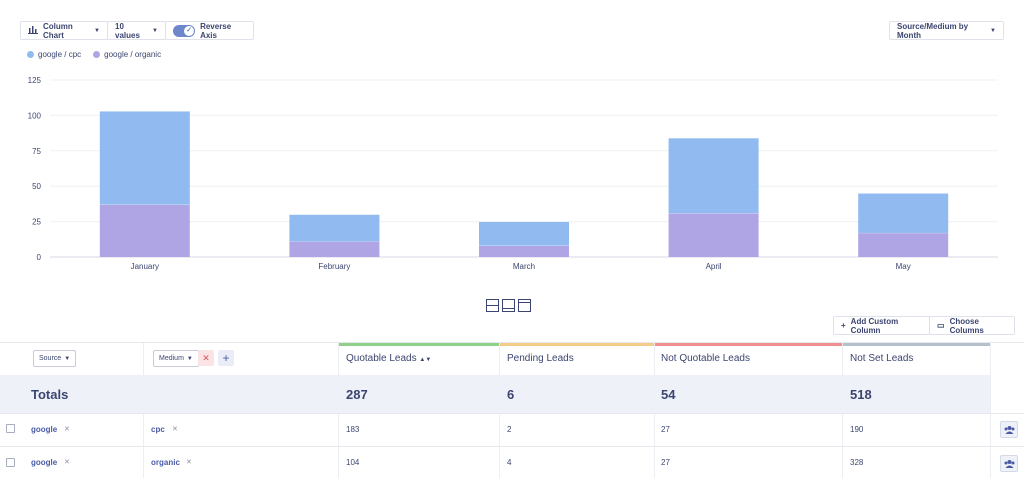 Image resolution: width=1024 pixels, height=478 pixels. I want to click on medium-link: organic, so click(165, 462).